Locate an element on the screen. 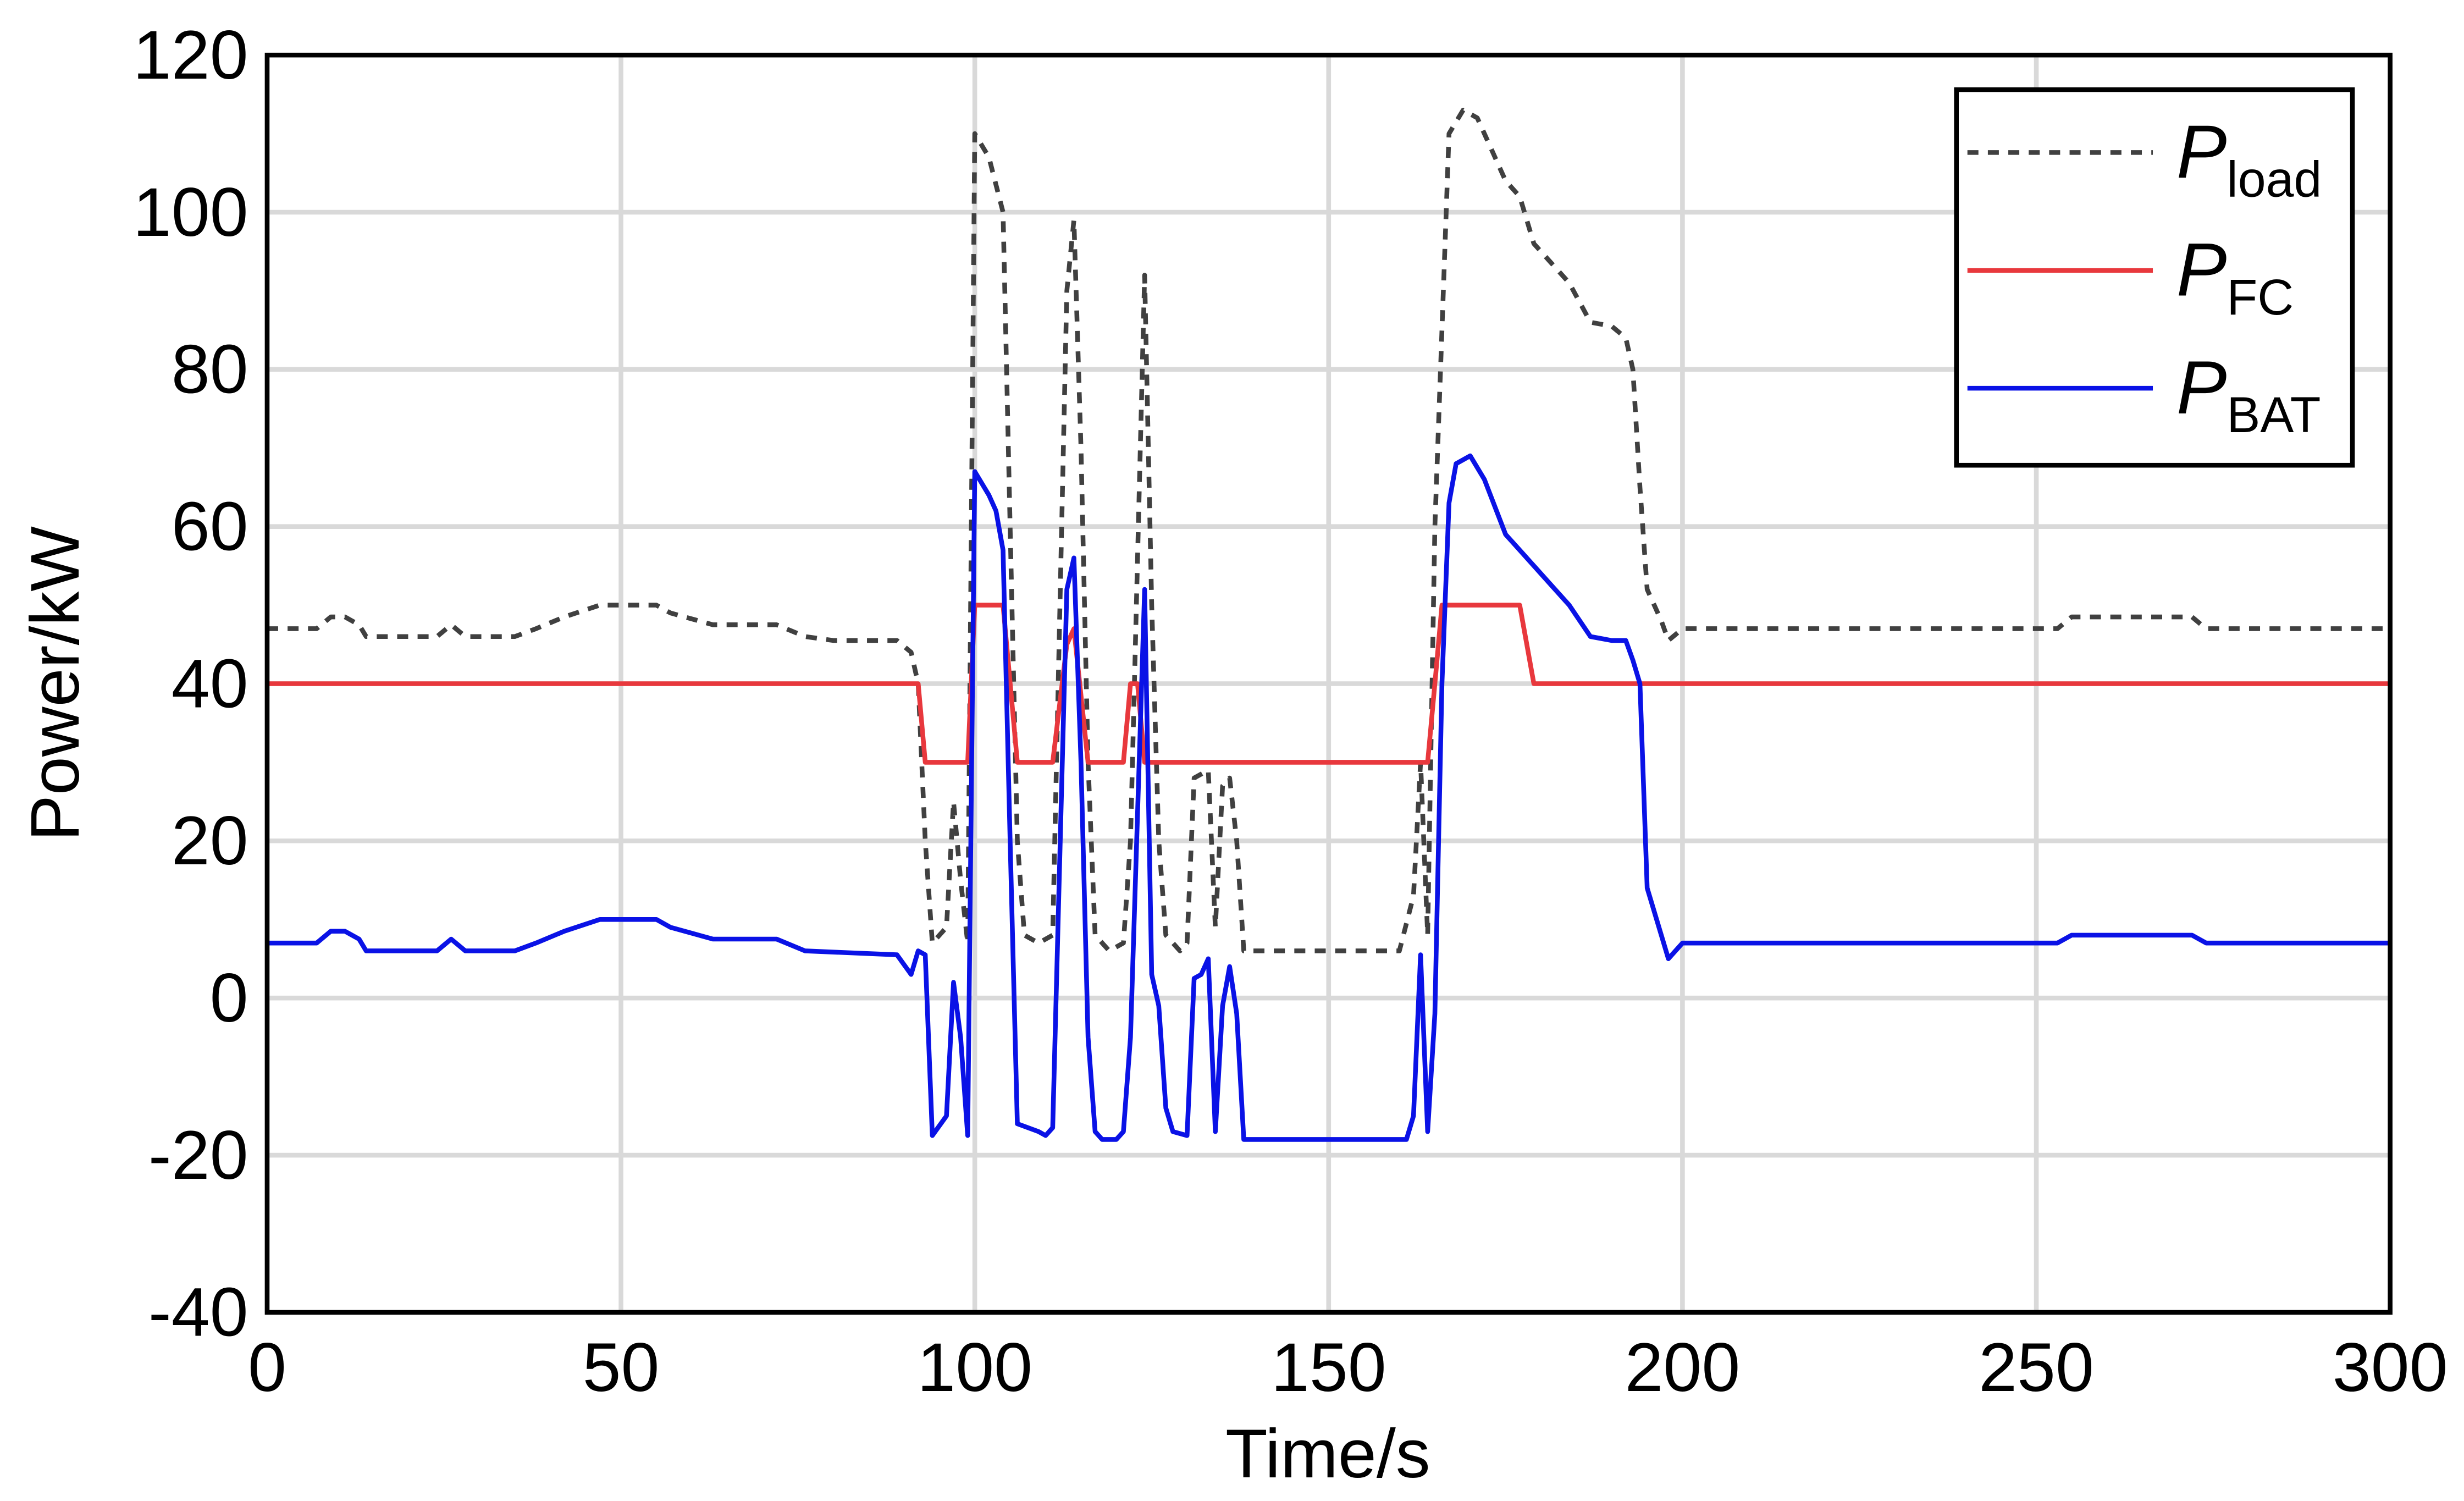 The height and width of the screenshot is (1501, 2464). legend-label: Pload is located at coordinates (2249, 158).